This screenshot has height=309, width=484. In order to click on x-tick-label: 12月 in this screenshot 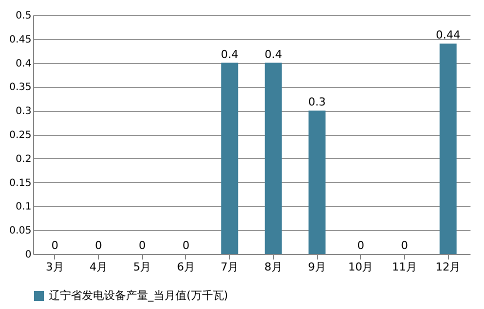, I will do `click(448, 267)`.